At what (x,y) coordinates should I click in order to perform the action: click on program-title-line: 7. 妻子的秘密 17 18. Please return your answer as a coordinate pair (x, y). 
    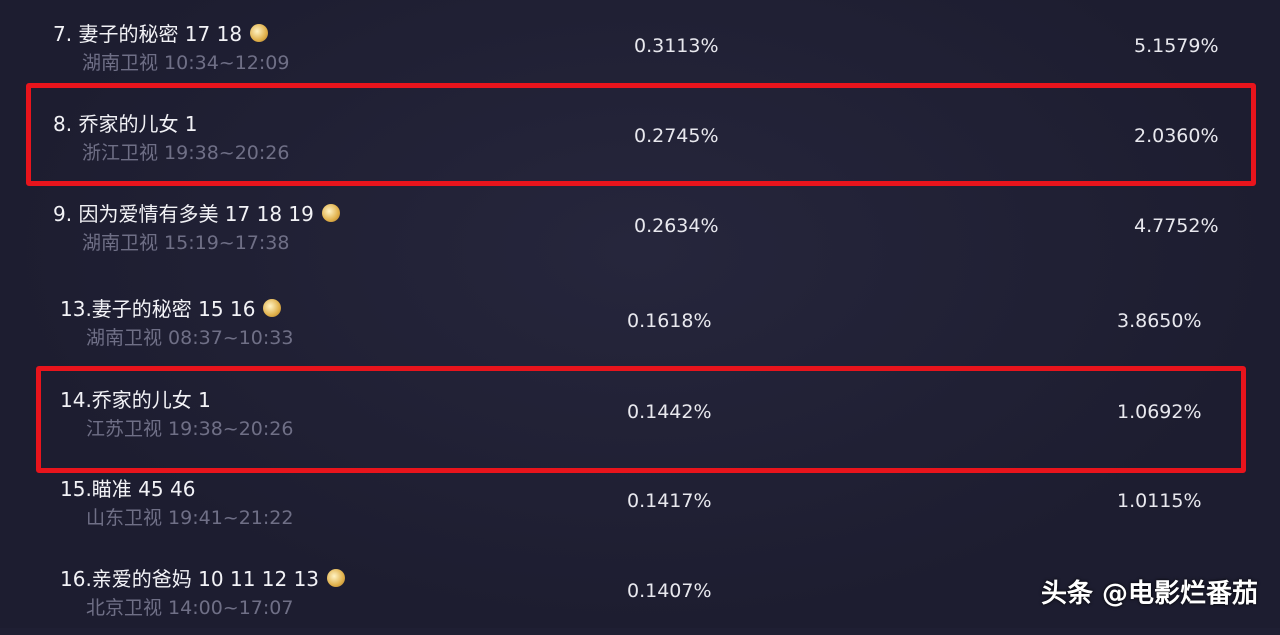
    Looking at the image, I should click on (161, 32).